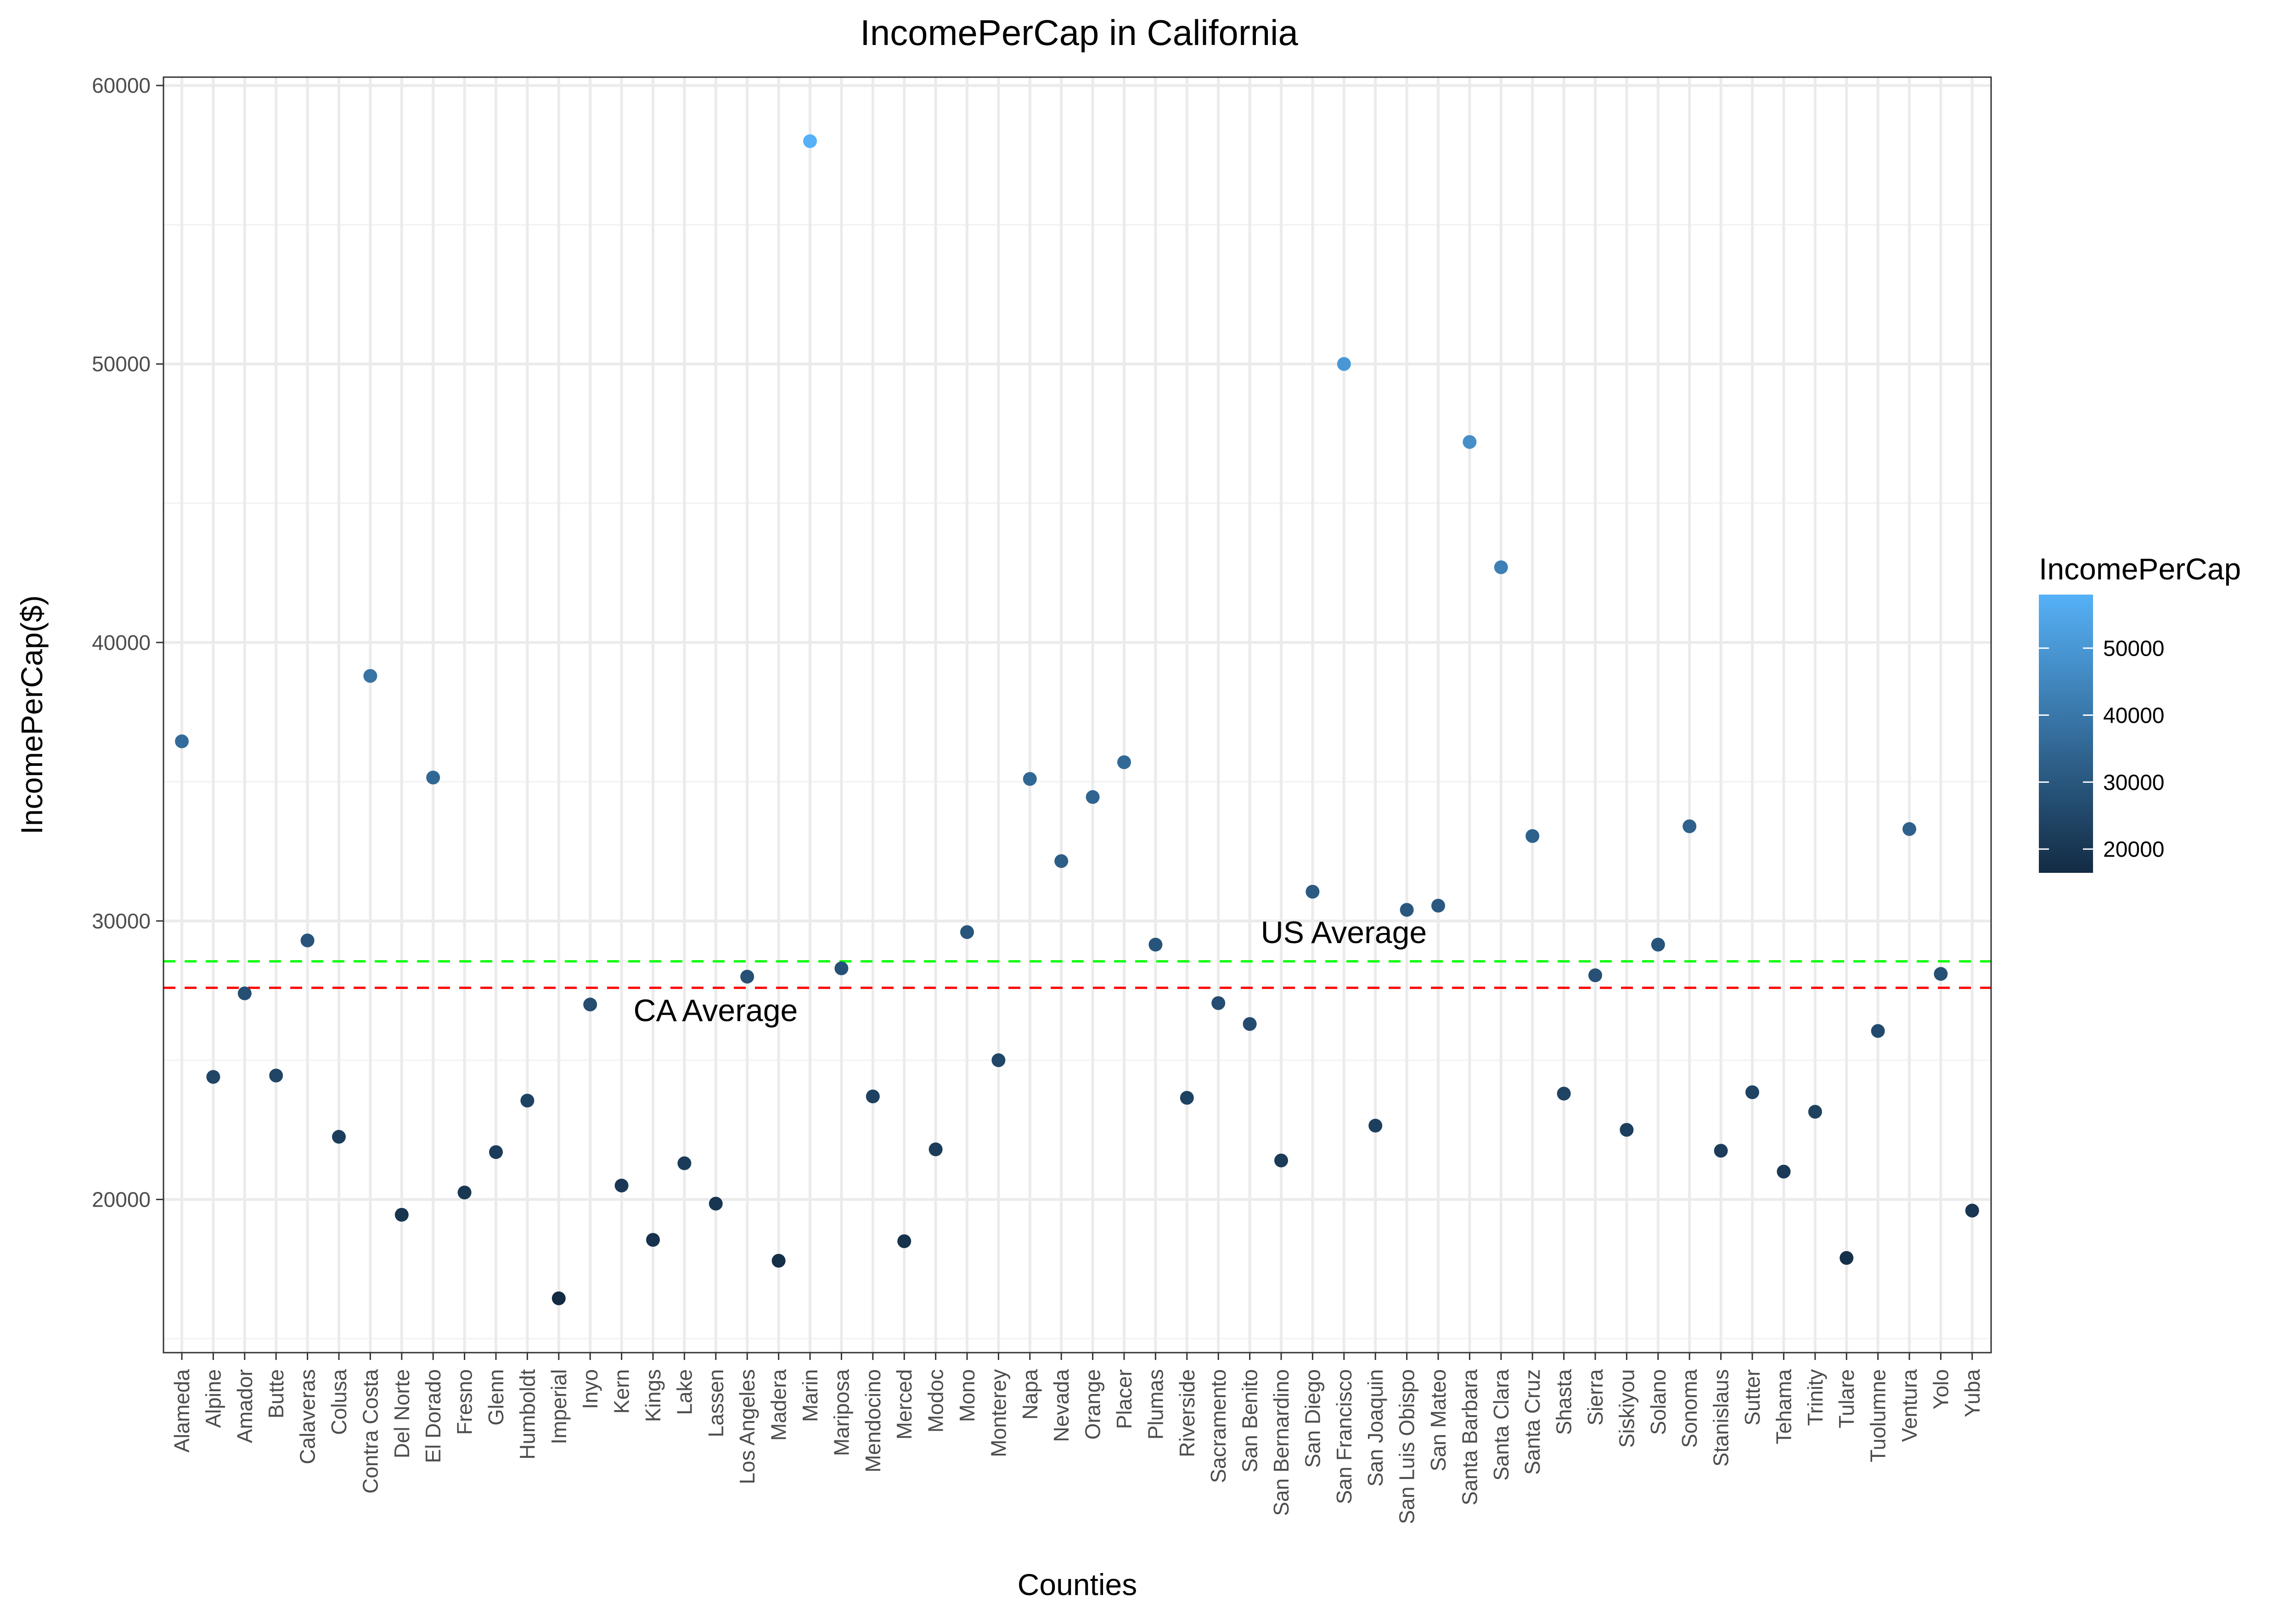 Image resolution: width=2296 pixels, height=1607 pixels. Describe the element at coordinates (622, 1391) in the screenshot. I see `x-tick-label: Kern` at that location.